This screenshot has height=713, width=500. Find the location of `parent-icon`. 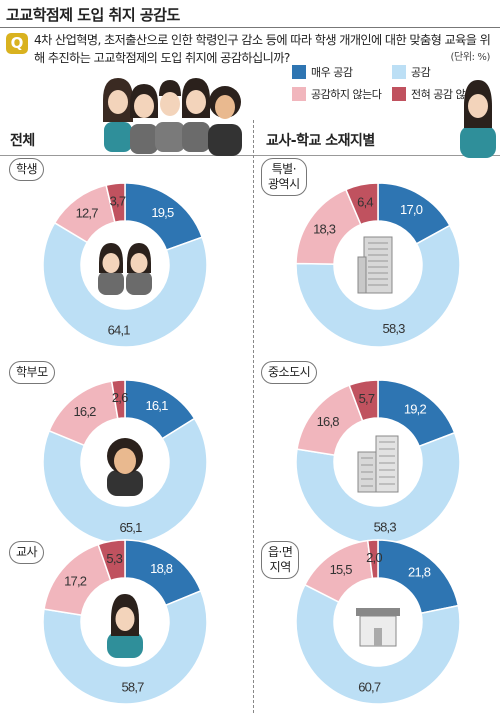

parent-icon is located at coordinates (125, 467).